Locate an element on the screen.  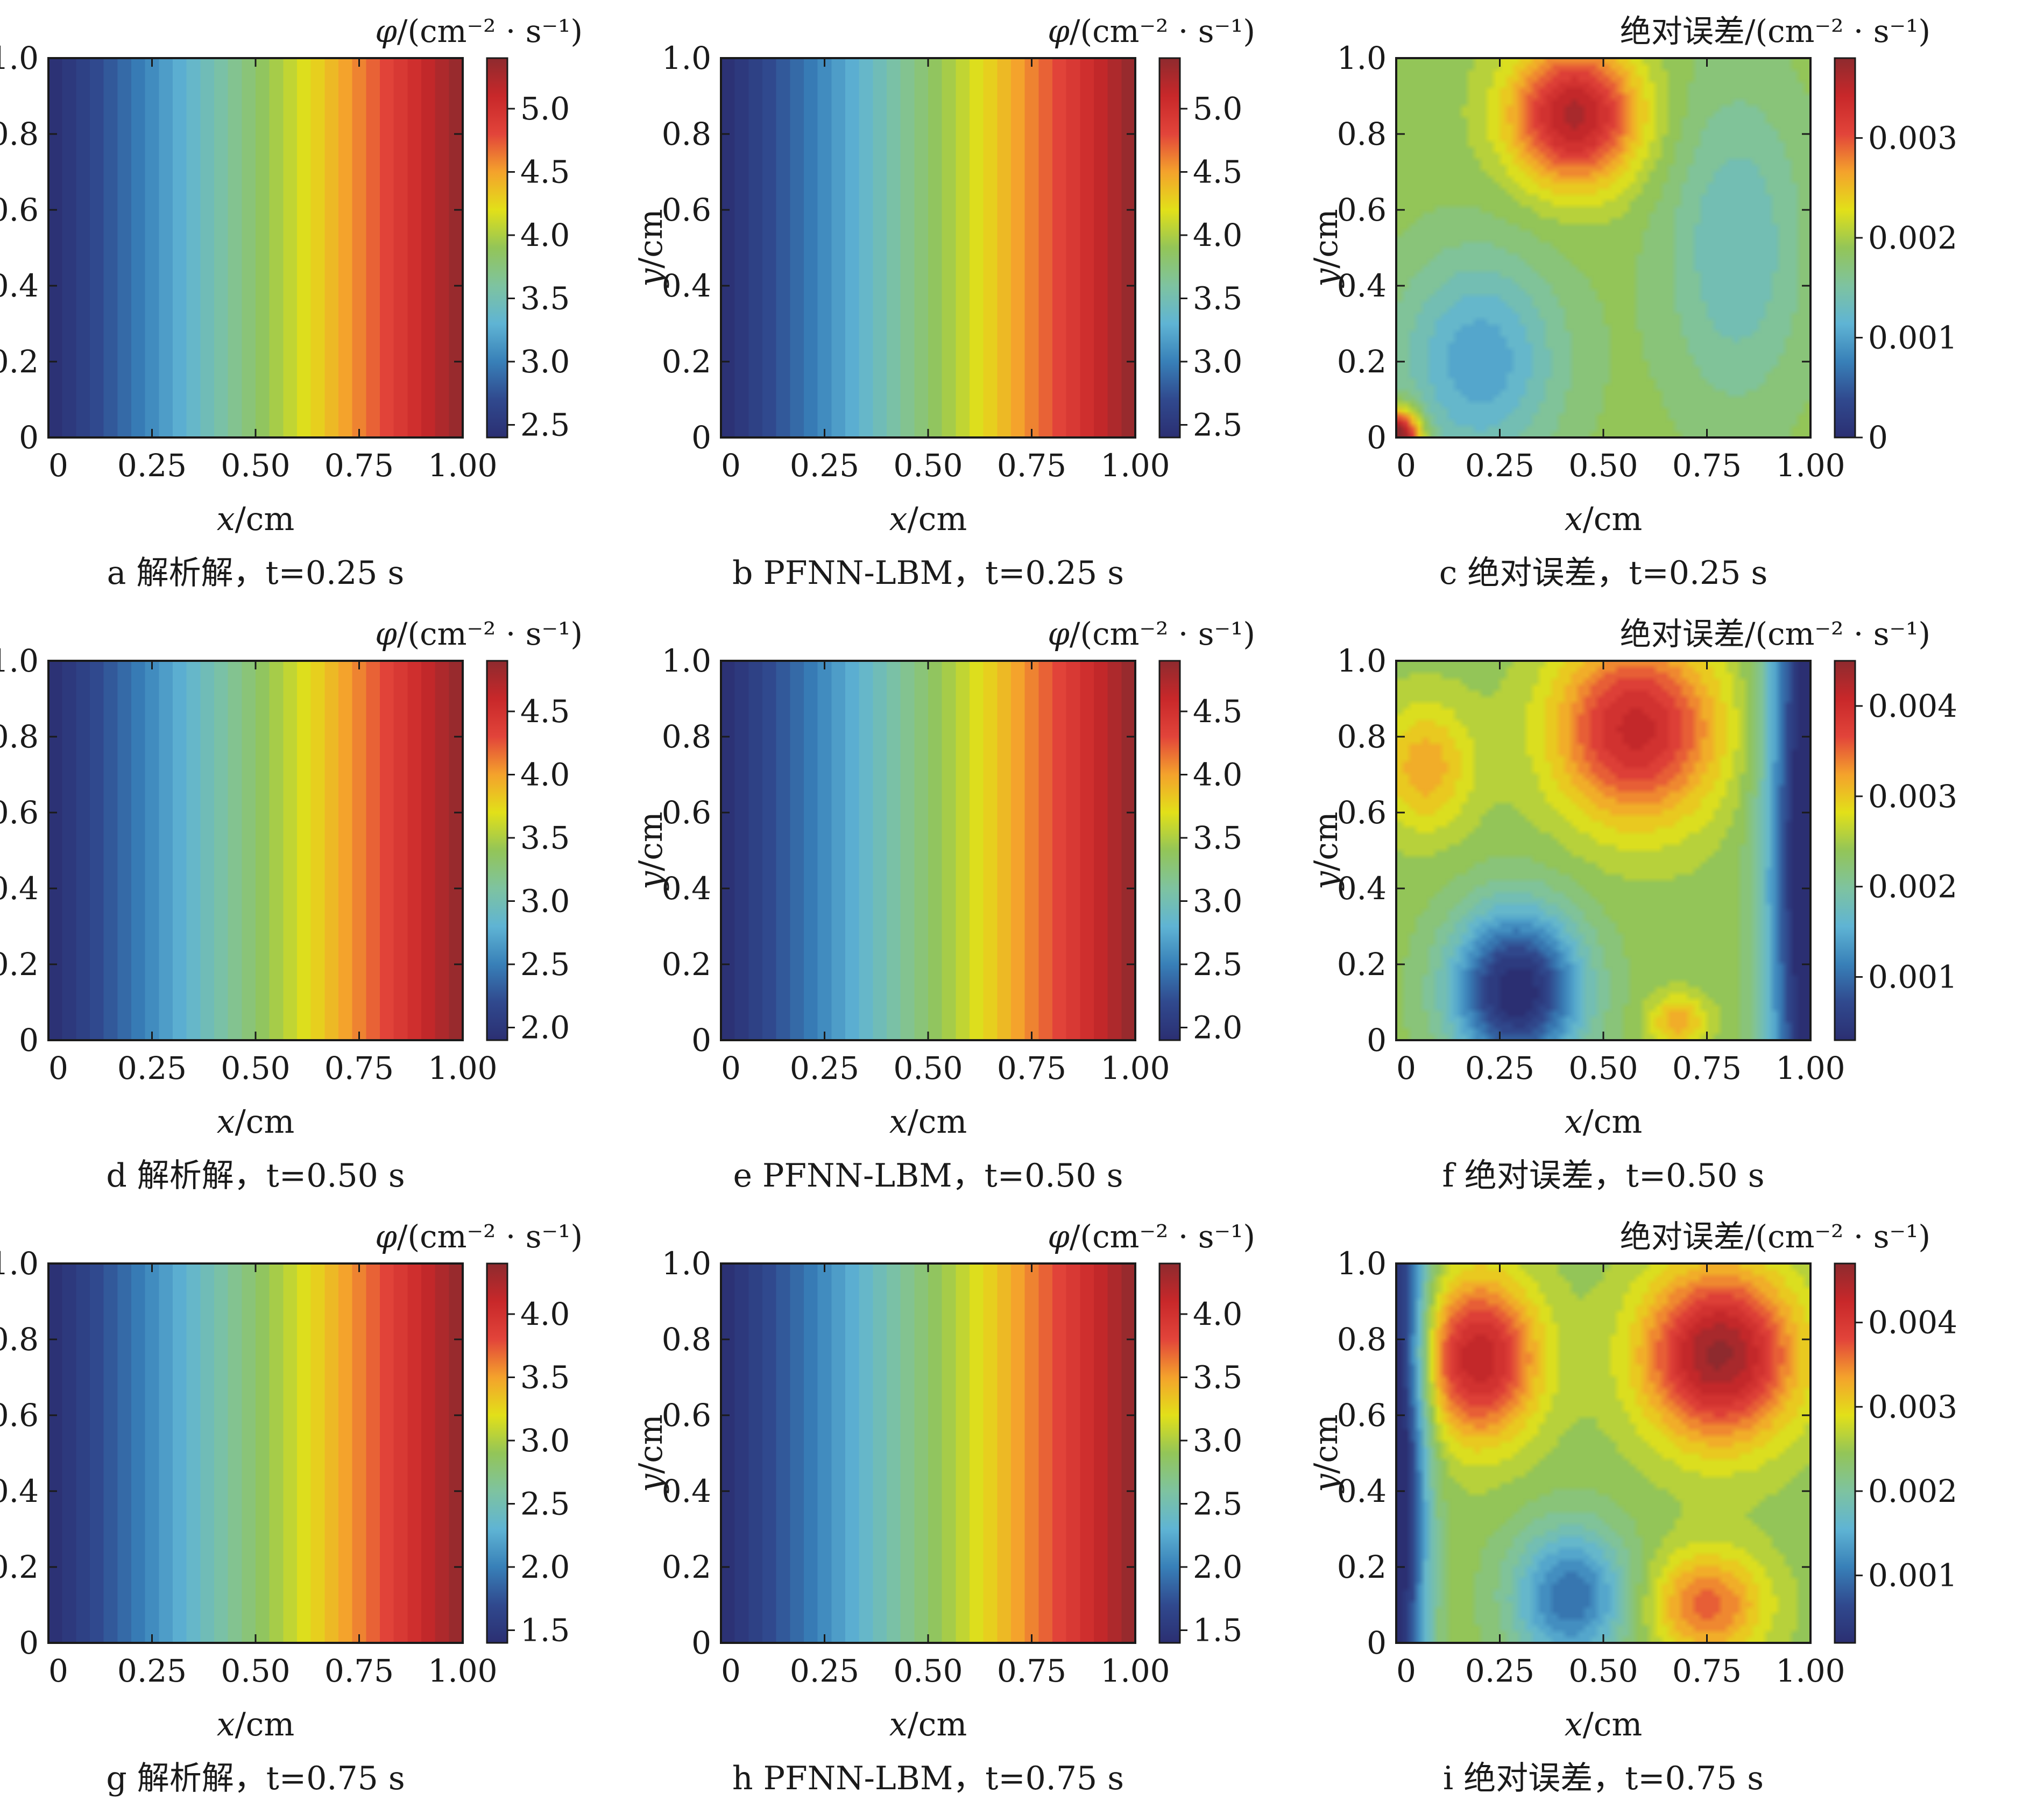
colorbar-tick-label: 5.0 is located at coordinates (545, 108).